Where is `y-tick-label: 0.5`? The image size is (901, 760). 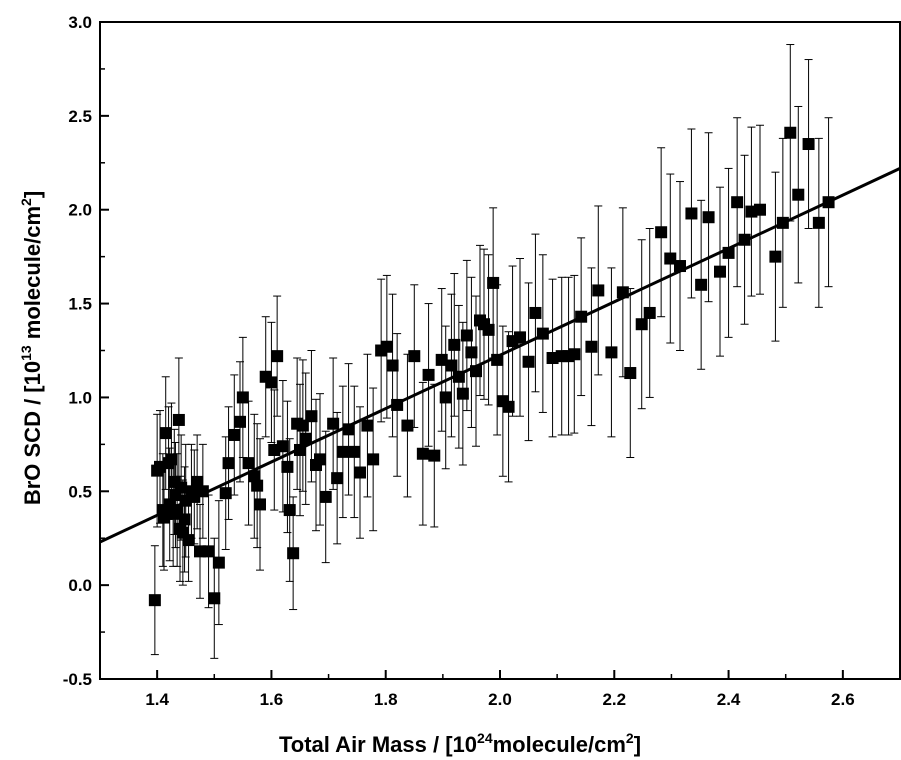 y-tick-label: 0.5 is located at coordinates (80, 491).